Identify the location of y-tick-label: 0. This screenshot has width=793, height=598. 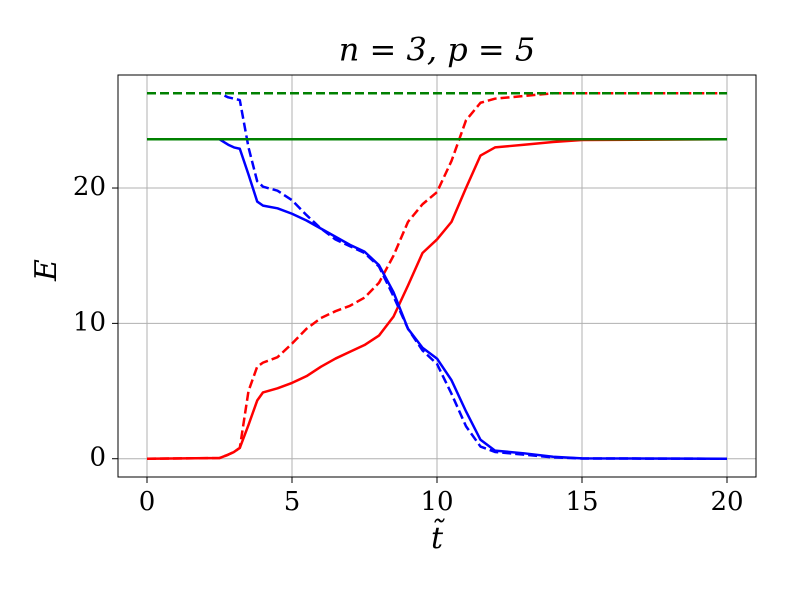
(97, 458).